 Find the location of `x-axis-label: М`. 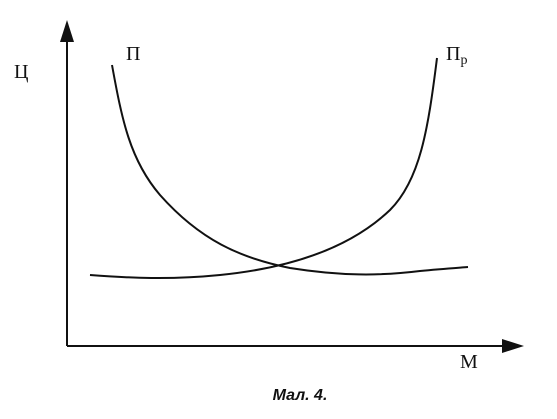

x-axis-label: М is located at coordinates (469, 362).